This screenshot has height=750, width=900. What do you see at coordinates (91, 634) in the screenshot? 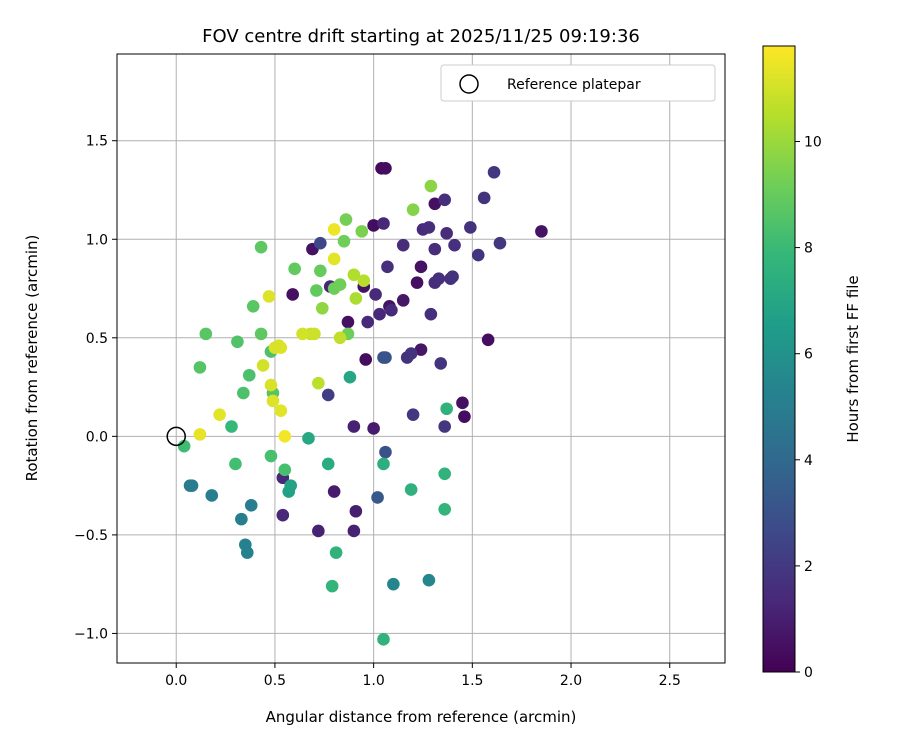
I see `y-tick-label: −1.0` at bounding box center [91, 634].